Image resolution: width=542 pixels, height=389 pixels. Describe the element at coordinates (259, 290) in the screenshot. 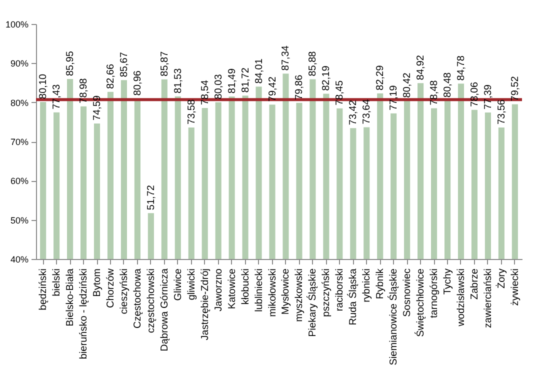

I see `x-tick-label: lubliniecki` at that location.